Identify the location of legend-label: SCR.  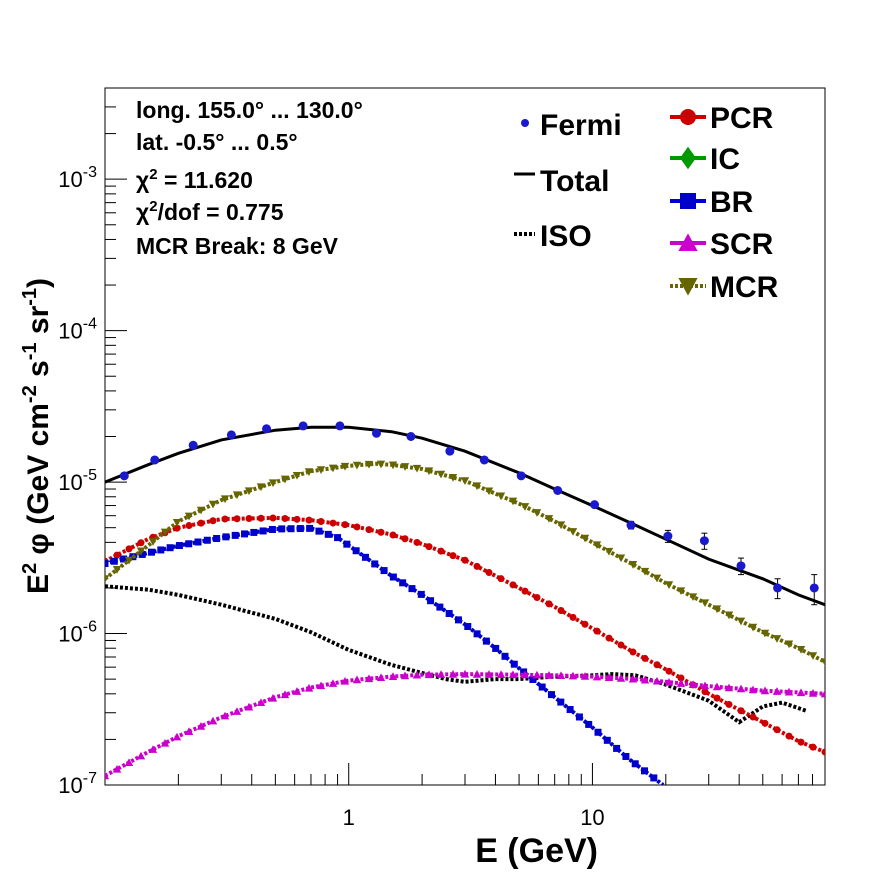
(742, 244).